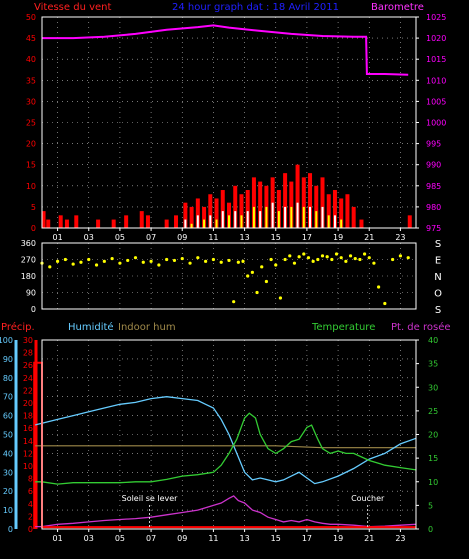  I want to click on direction-compass-label: N, so click(437, 277).